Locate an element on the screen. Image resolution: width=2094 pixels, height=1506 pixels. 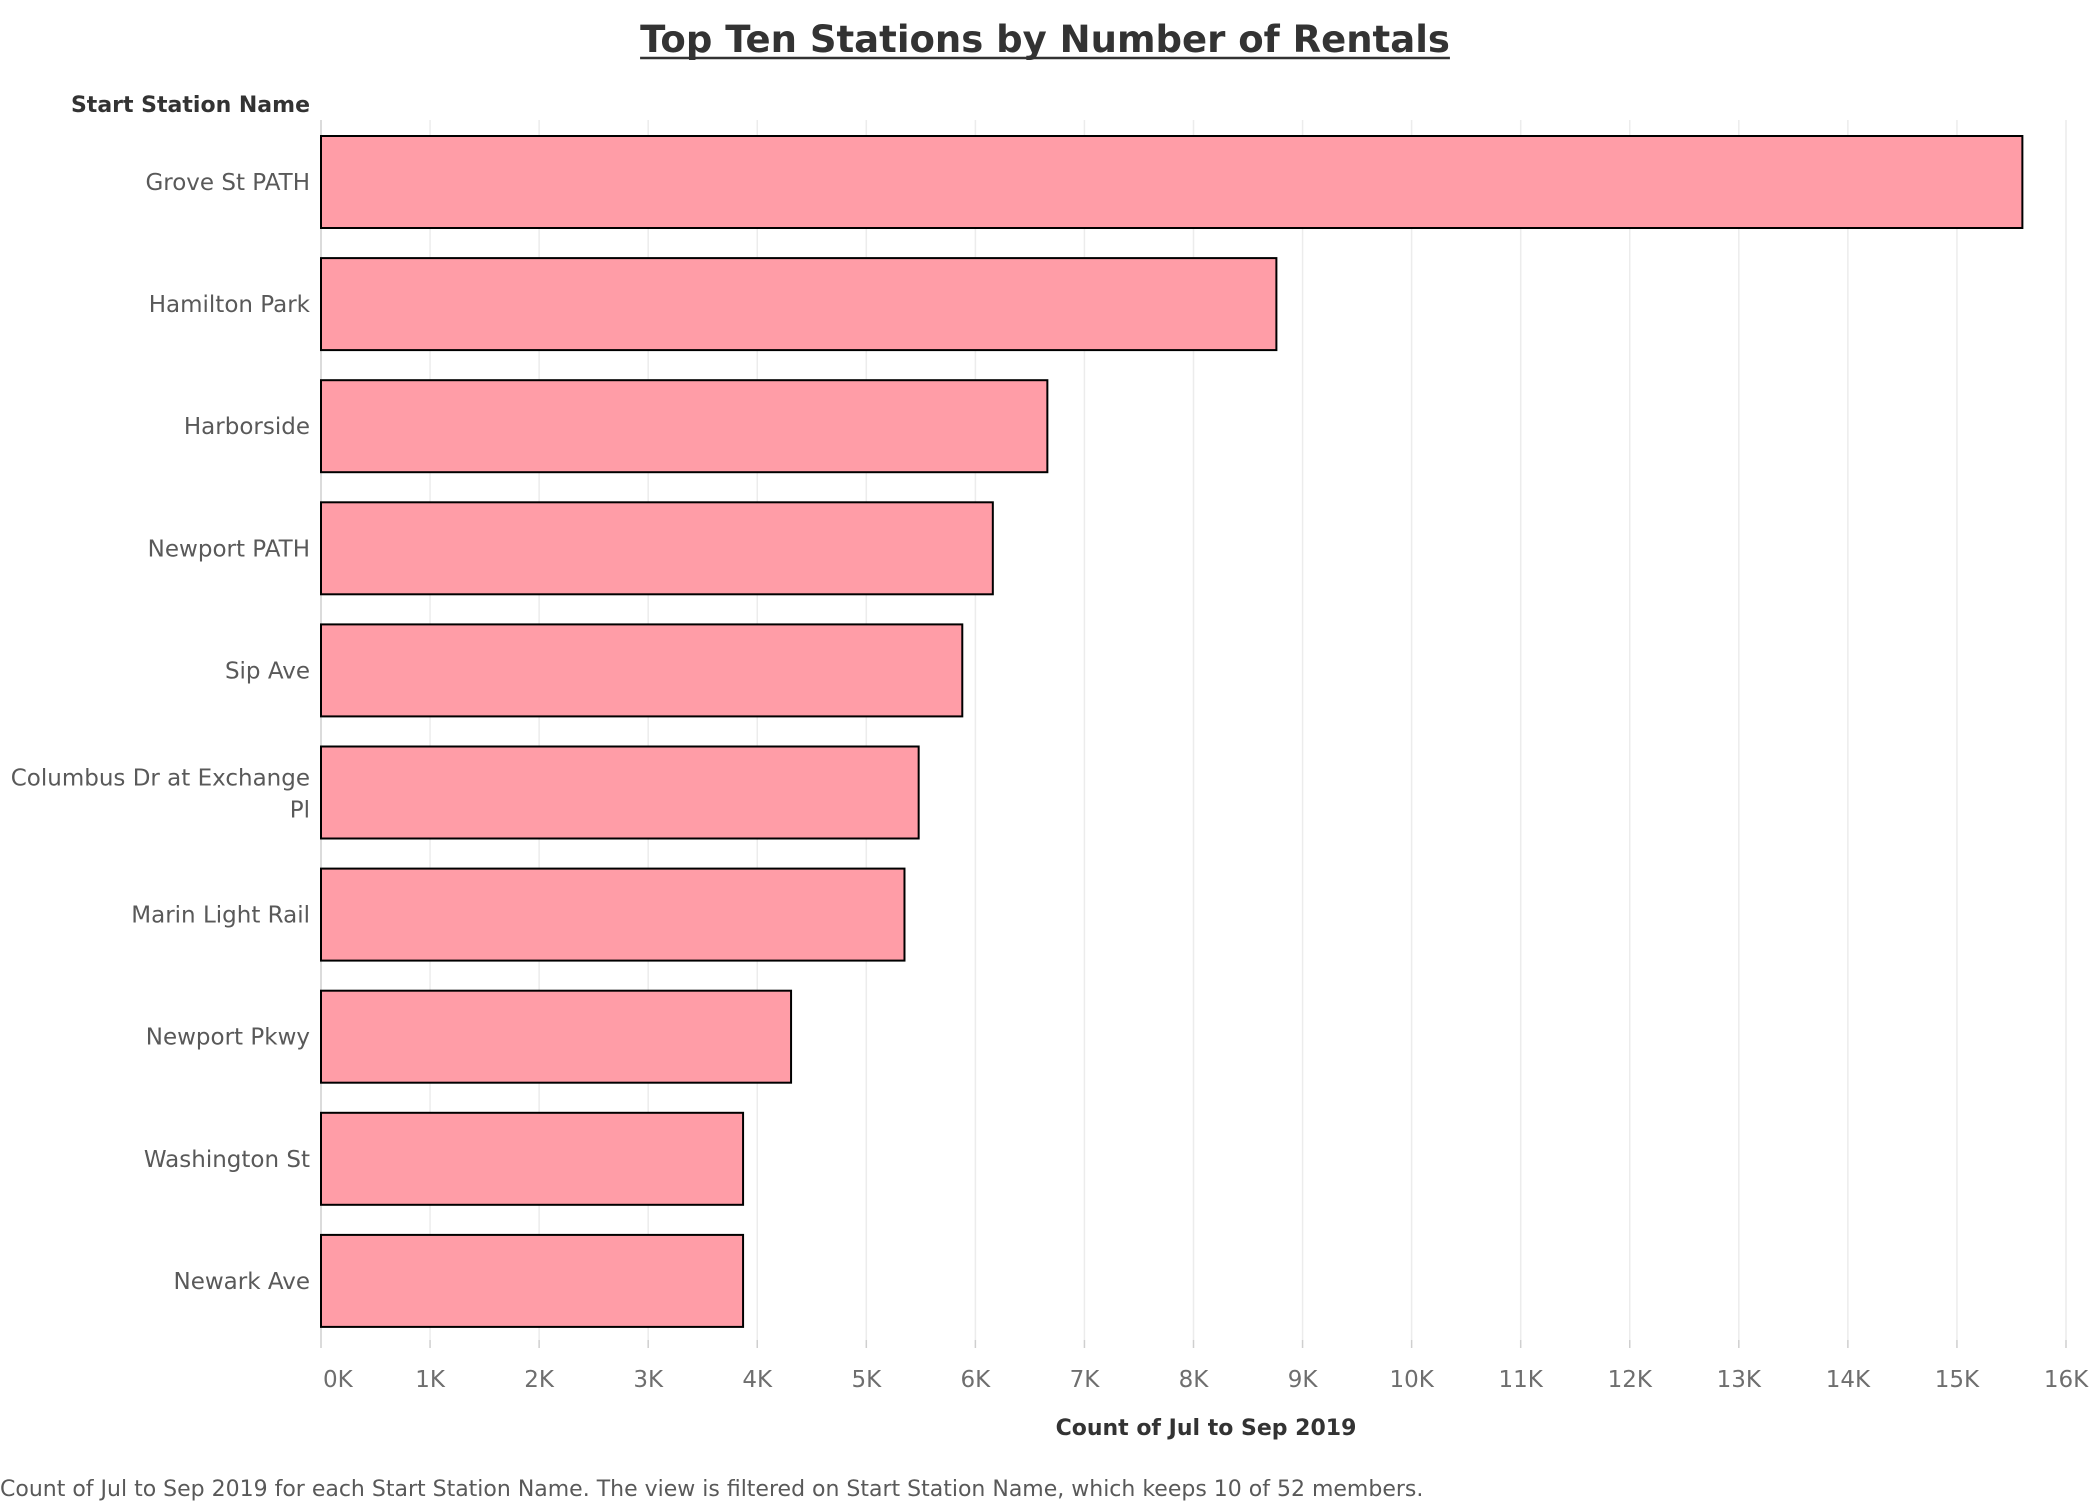
row-header-label: Start Station Name is located at coordinates (190, 105).